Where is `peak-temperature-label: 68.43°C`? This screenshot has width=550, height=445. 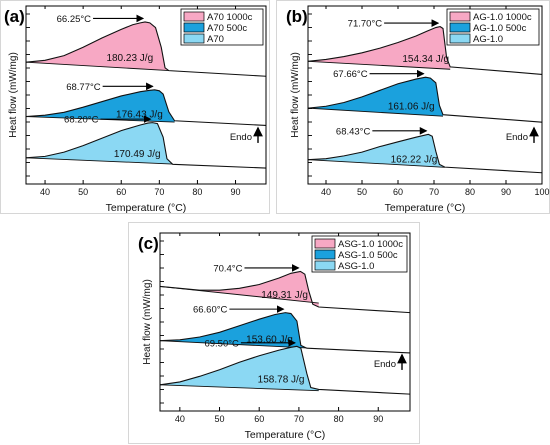
peak-temperature-label: 68.43°C is located at coordinates (353, 131).